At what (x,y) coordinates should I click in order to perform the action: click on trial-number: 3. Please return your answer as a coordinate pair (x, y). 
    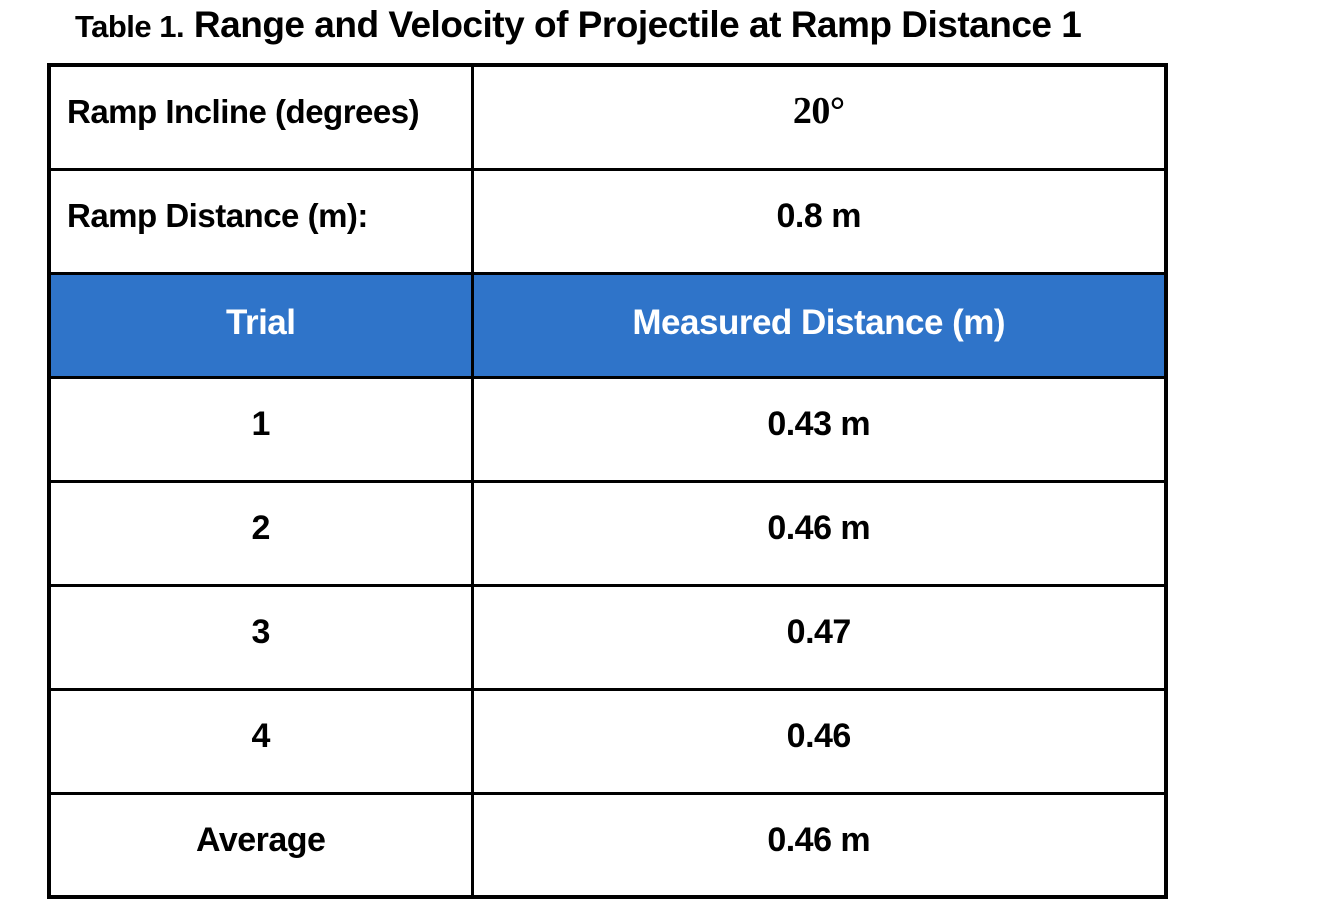
    Looking at the image, I should click on (260, 637).